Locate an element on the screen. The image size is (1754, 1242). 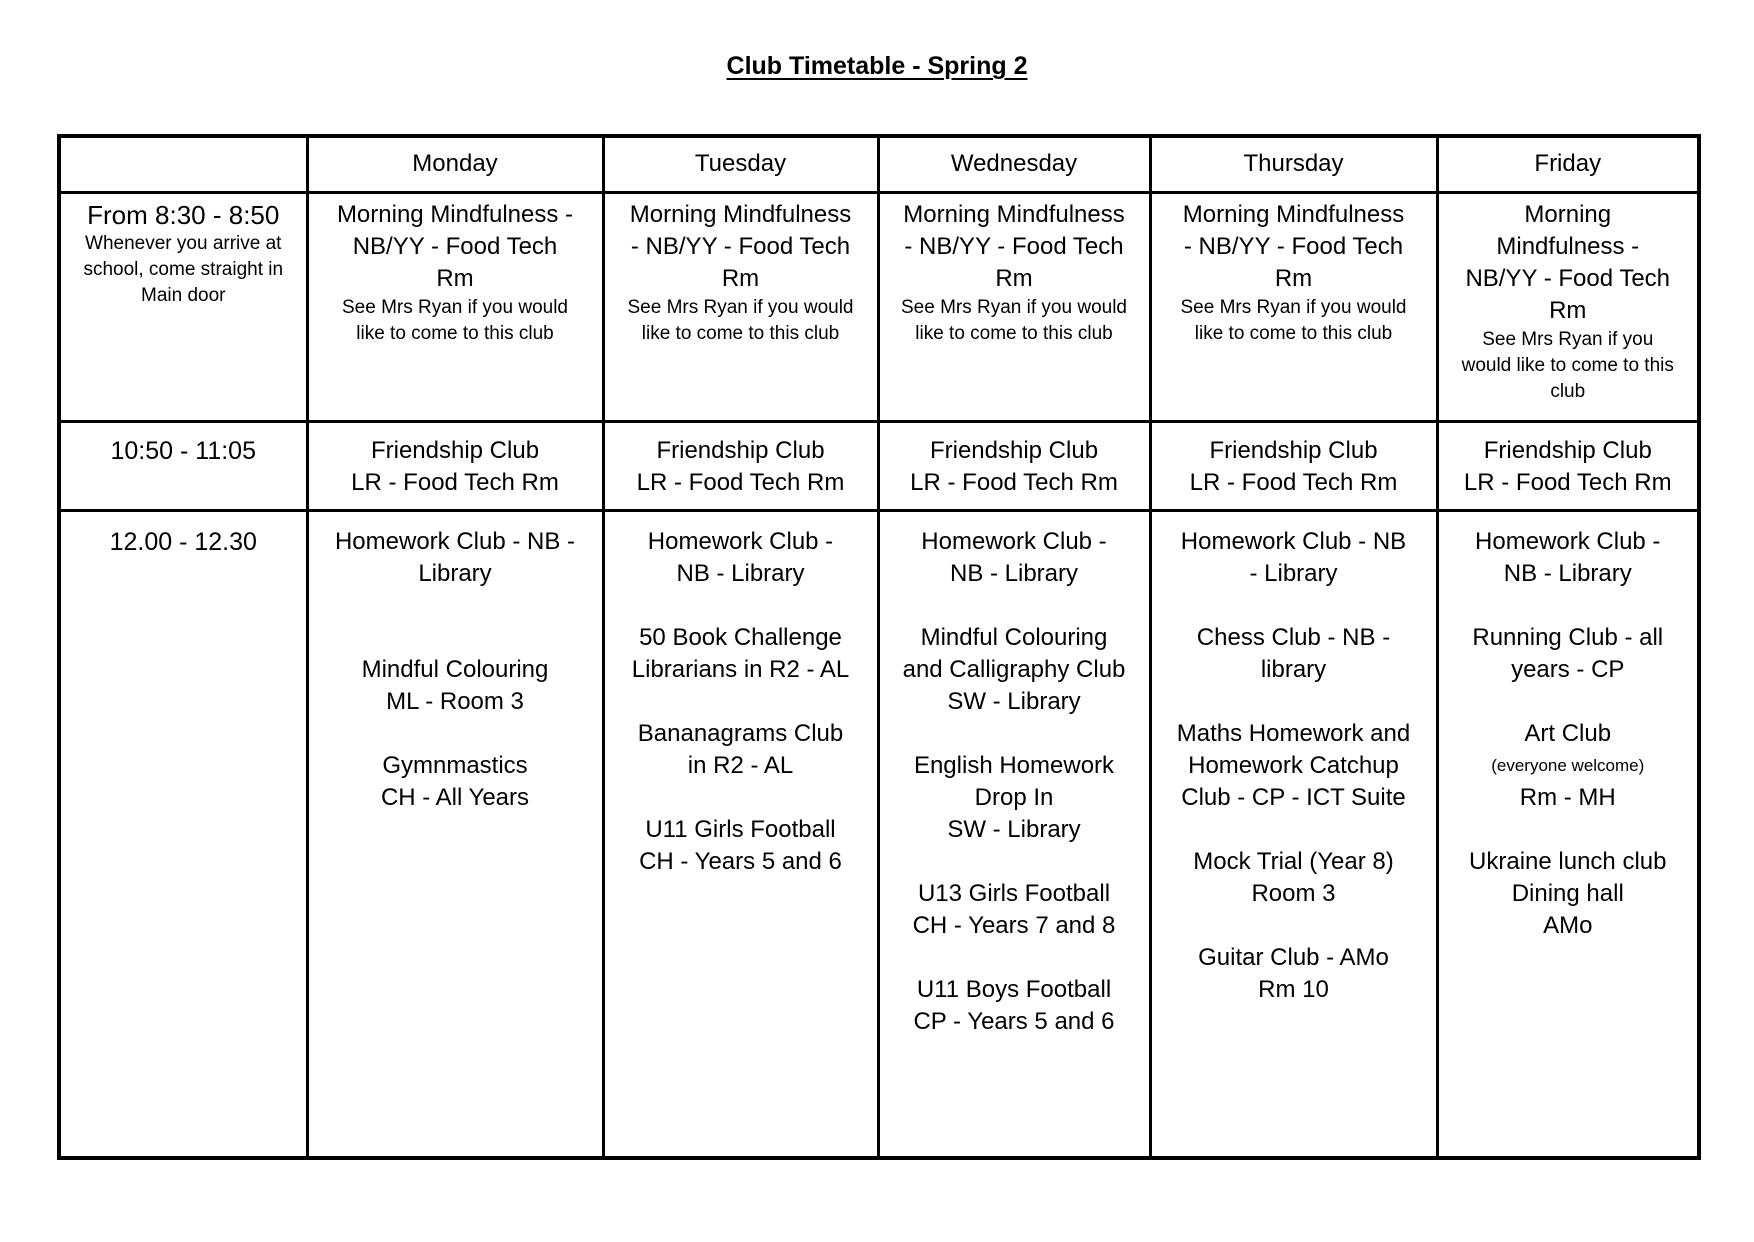
cell-friday-break: Friendship Club LR - Food Tech Rm is located at coordinates (1568, 465).